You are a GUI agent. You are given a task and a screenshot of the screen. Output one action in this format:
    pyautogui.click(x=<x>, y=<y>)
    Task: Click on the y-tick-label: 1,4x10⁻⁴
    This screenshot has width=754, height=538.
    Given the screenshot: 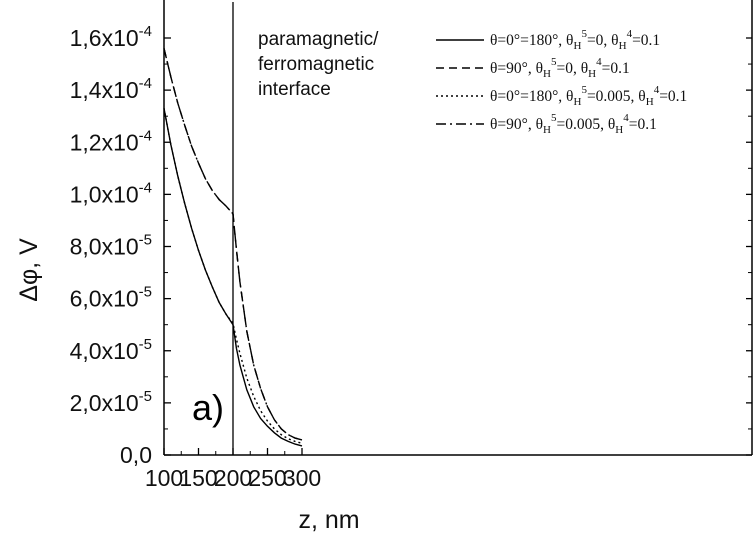 What is the action you would take?
    pyautogui.click(x=111, y=89)
    